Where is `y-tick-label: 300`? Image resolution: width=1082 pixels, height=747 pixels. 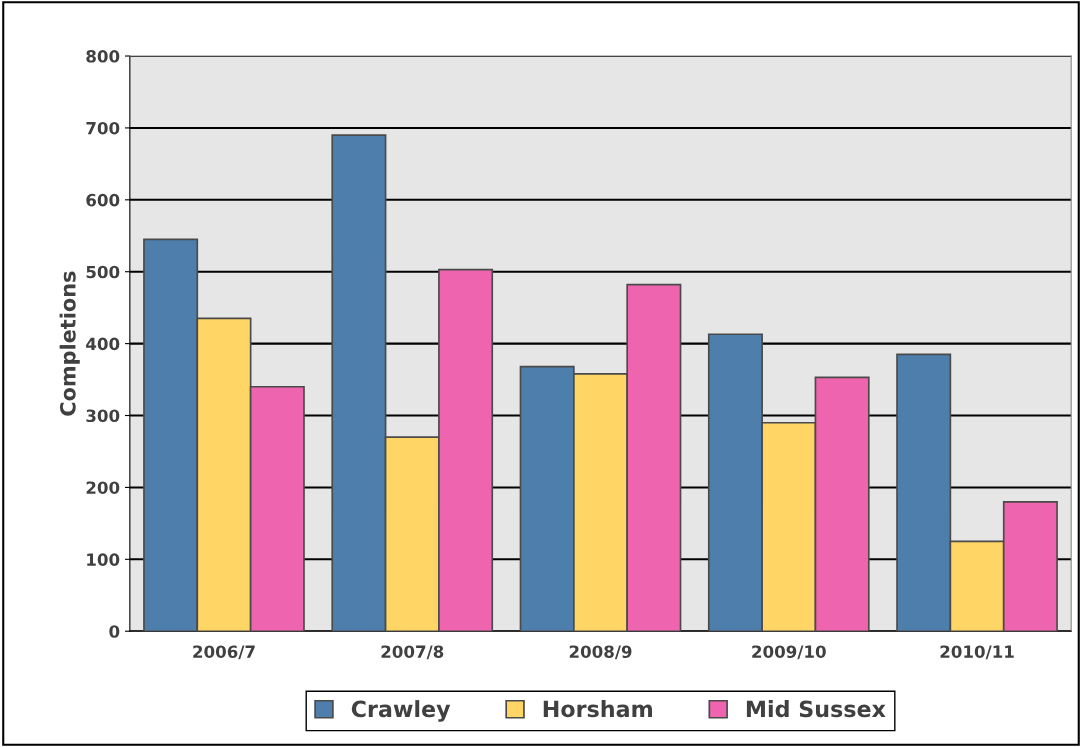 y-tick-label: 300 is located at coordinates (103, 416).